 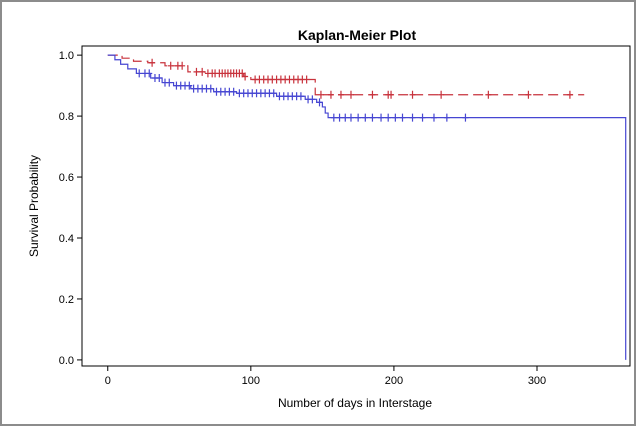 I want to click on x-axis-title: Number of days in Interstage, so click(x=355, y=403).